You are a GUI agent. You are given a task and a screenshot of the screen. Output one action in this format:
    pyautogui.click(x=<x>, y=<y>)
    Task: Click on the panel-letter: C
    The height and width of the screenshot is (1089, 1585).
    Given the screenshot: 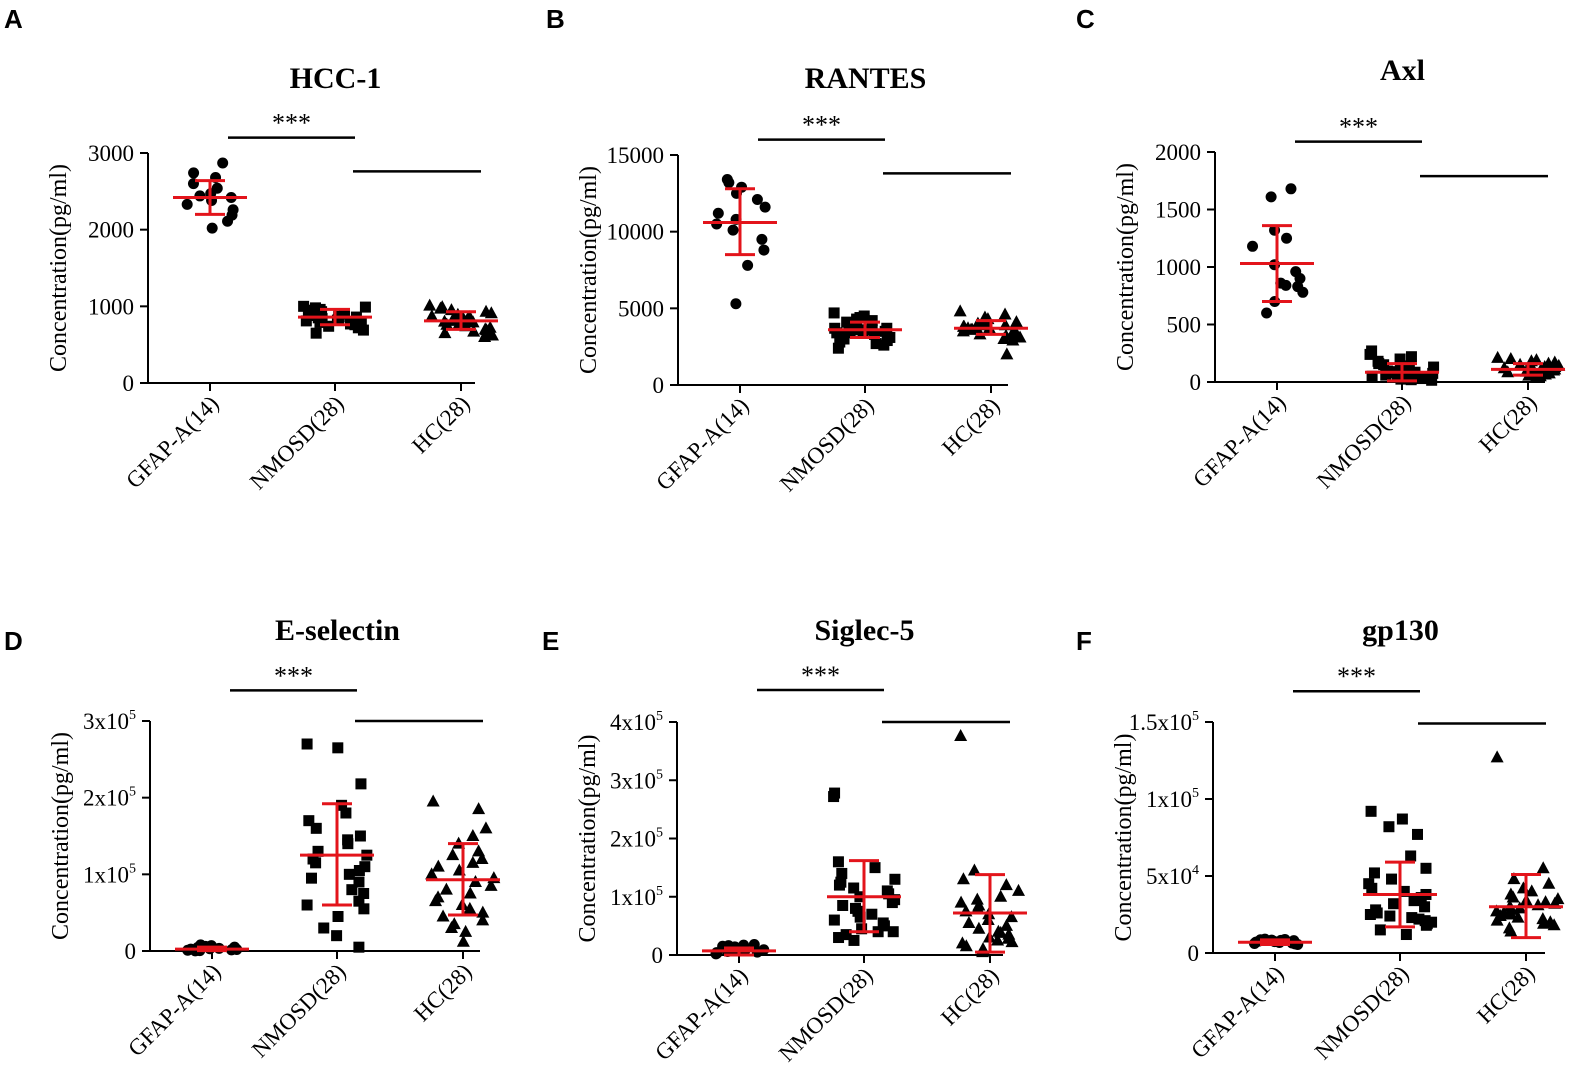 What is the action you would take?
    pyautogui.click(x=1085, y=19)
    